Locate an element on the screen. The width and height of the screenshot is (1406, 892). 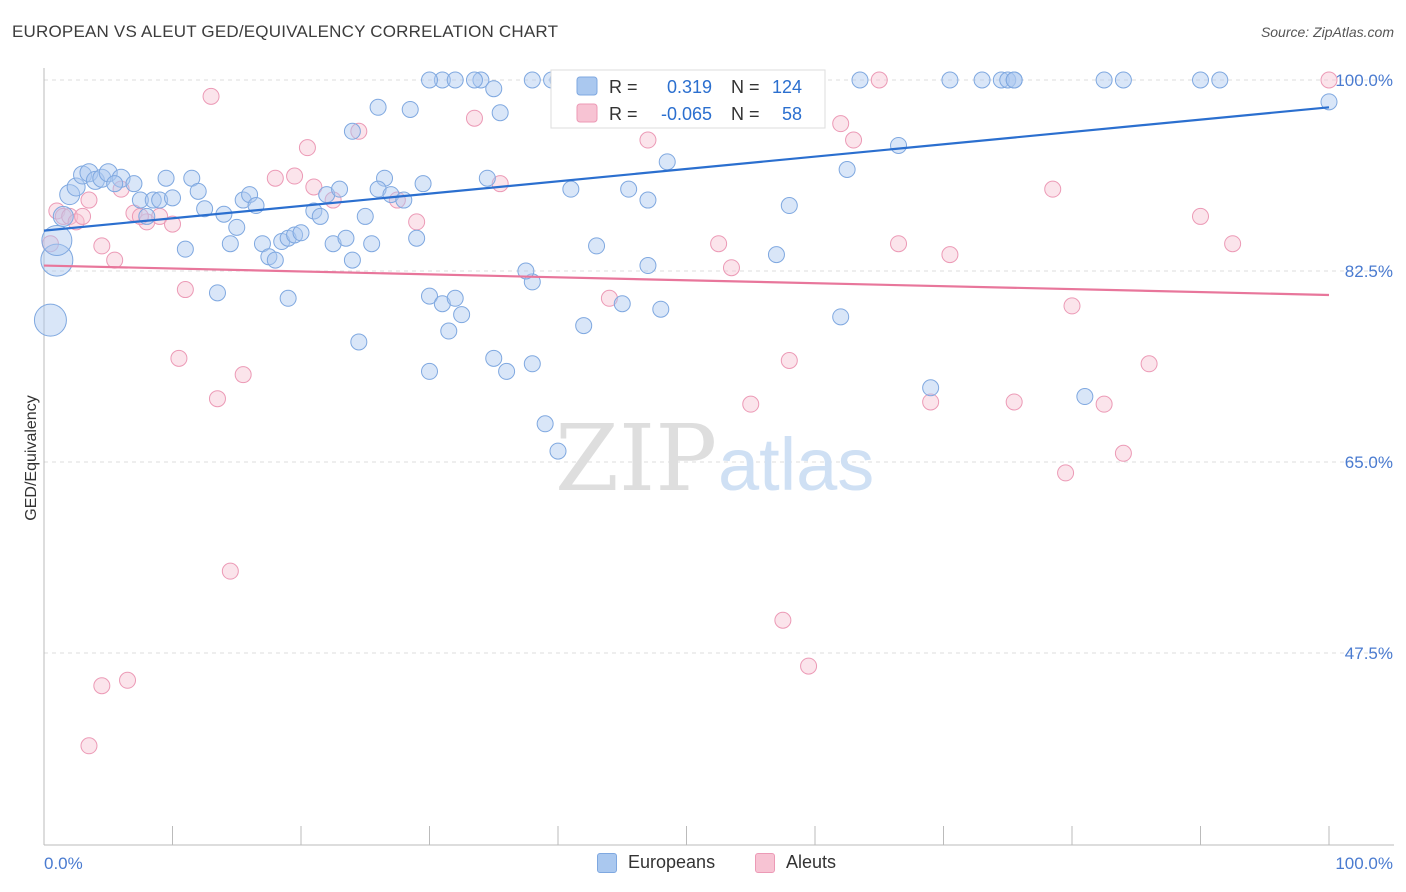
y-axis-label: GED/Equivalency is located at coordinates (31, 457).